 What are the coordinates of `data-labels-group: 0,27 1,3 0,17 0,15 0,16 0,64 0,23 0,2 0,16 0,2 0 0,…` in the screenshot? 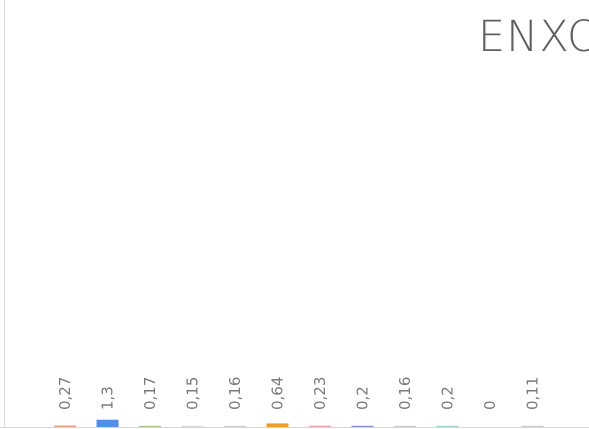 It's located at (299, 393).